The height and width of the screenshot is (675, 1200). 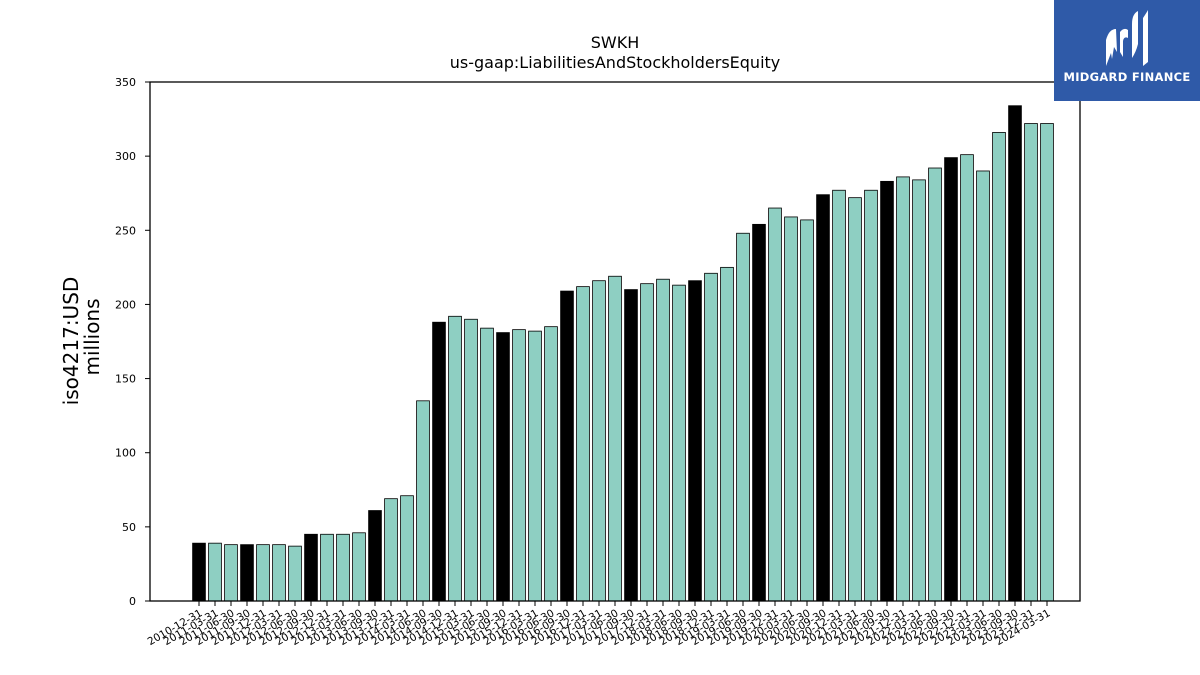 I want to click on y-tick-label: 150, so click(x=125, y=379).